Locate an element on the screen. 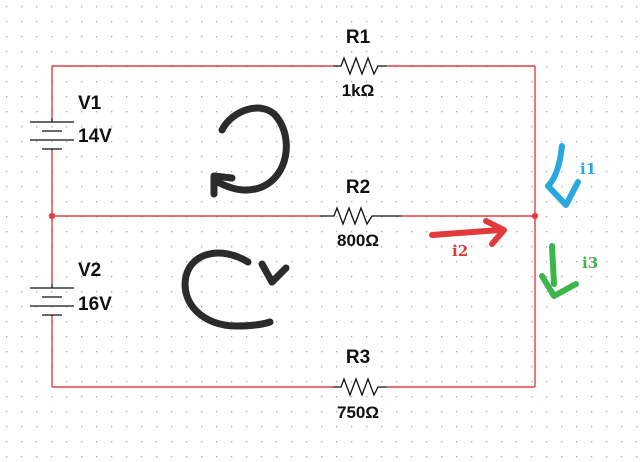  loop-arrow-upper-counterclockwise is located at coordinates (250, 151).